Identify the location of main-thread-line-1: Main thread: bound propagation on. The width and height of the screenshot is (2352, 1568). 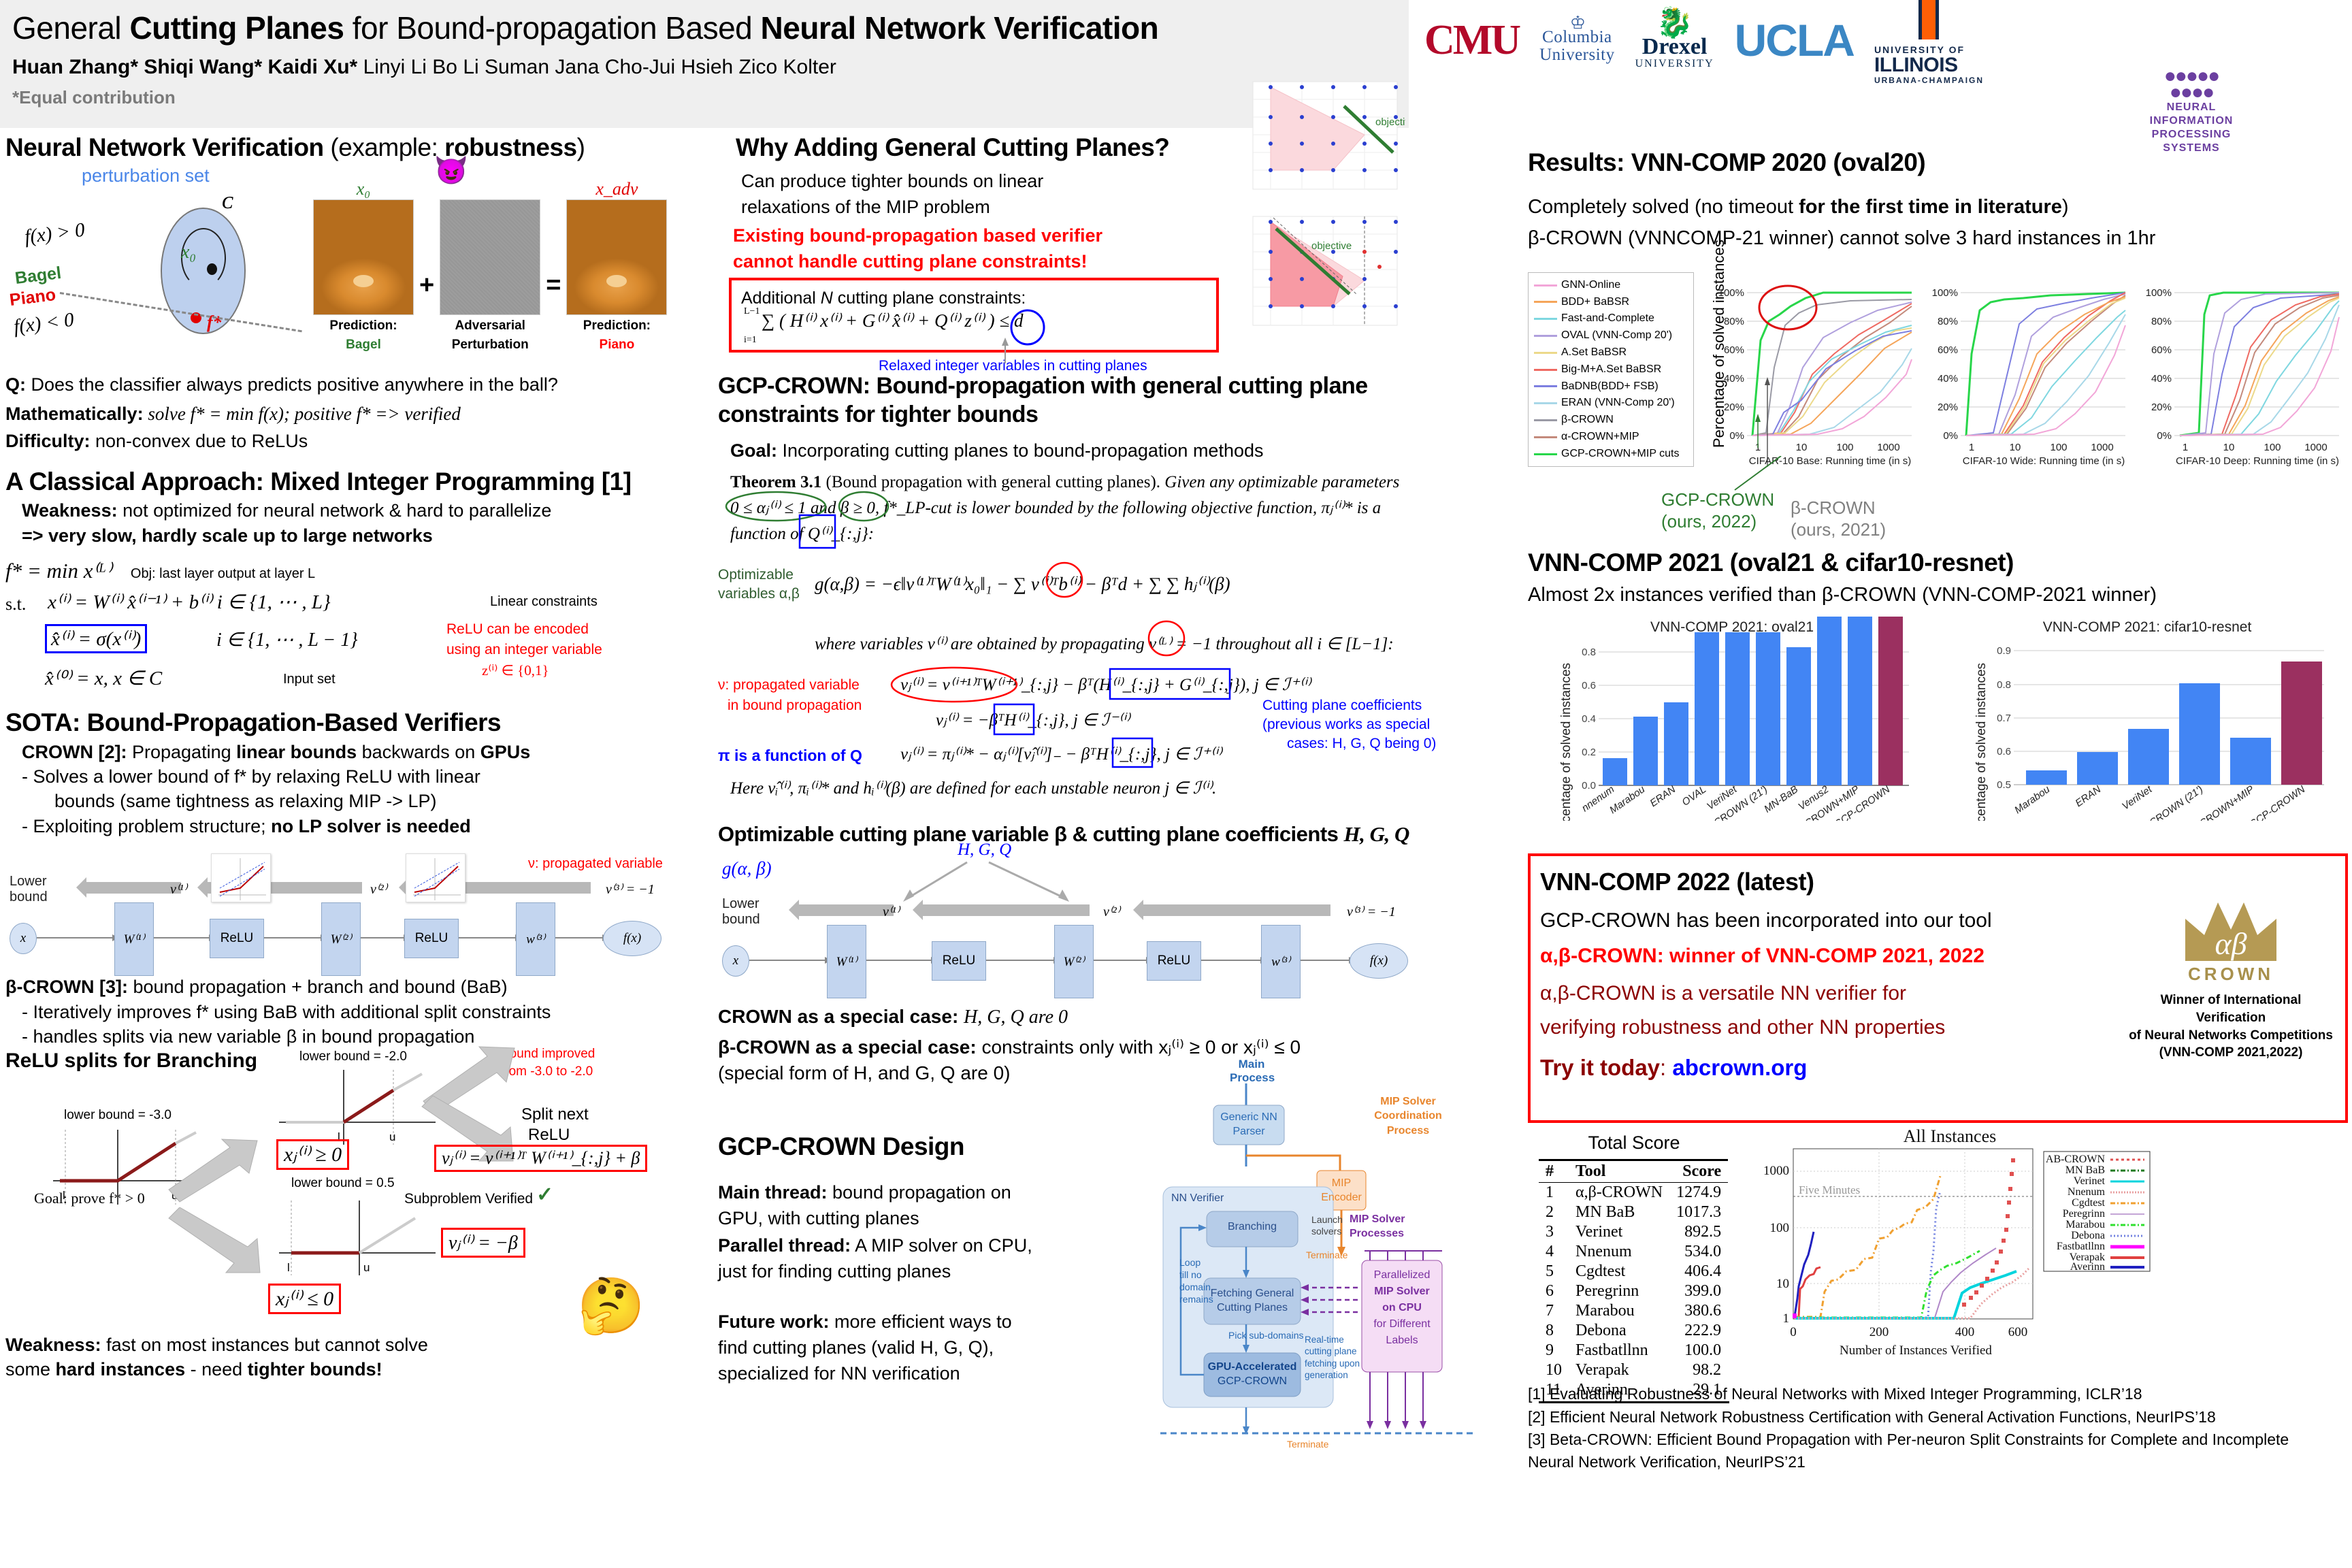
(865, 1192).